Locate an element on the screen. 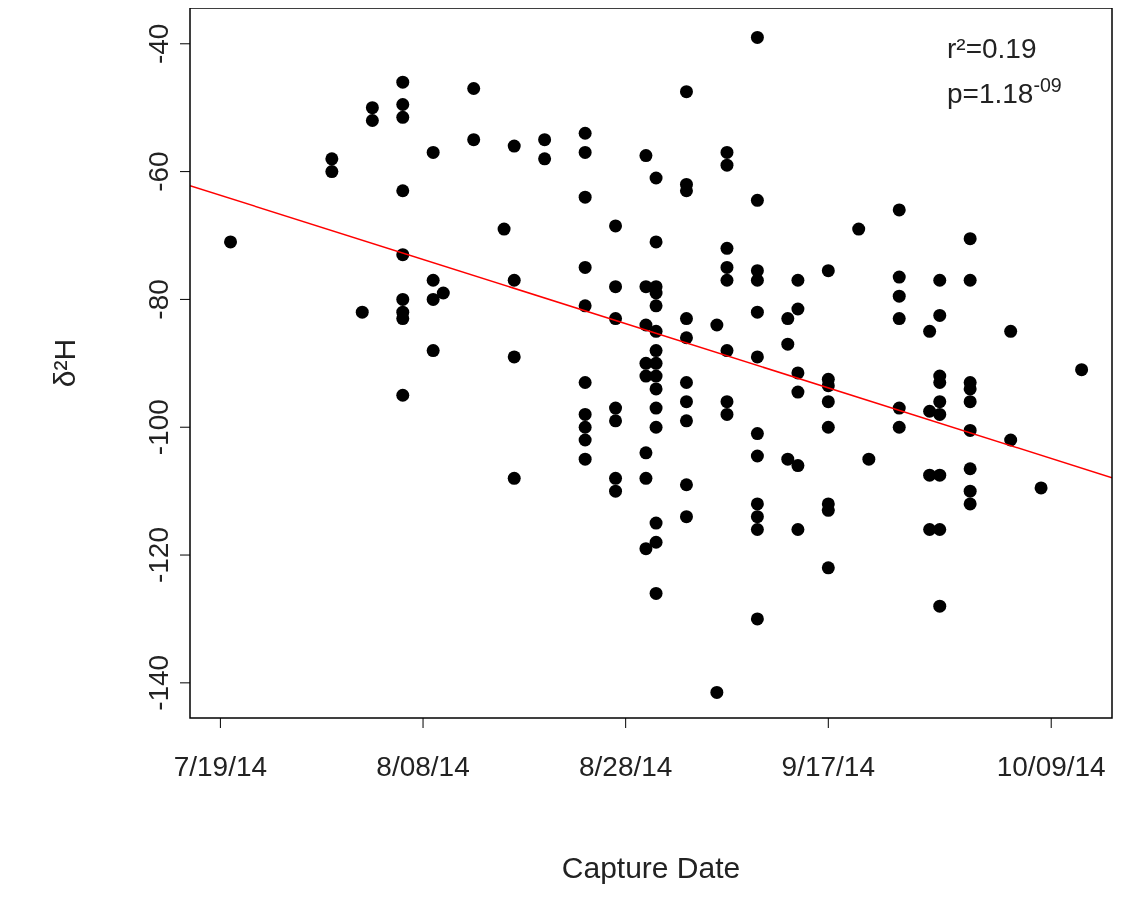 The width and height of the screenshot is (1128, 897). x-tick-label: 8/08/14 is located at coordinates (423, 766).